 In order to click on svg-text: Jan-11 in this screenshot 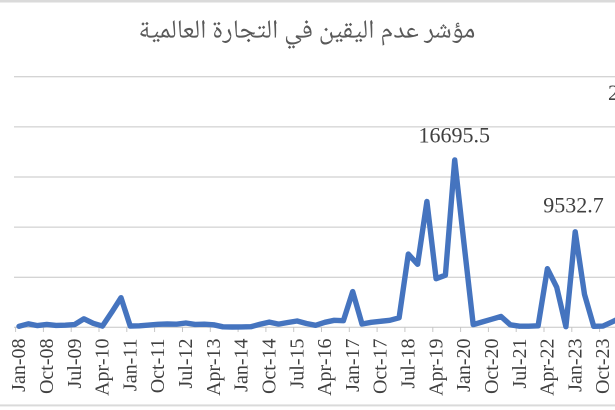, I will do `click(130, 365)`.